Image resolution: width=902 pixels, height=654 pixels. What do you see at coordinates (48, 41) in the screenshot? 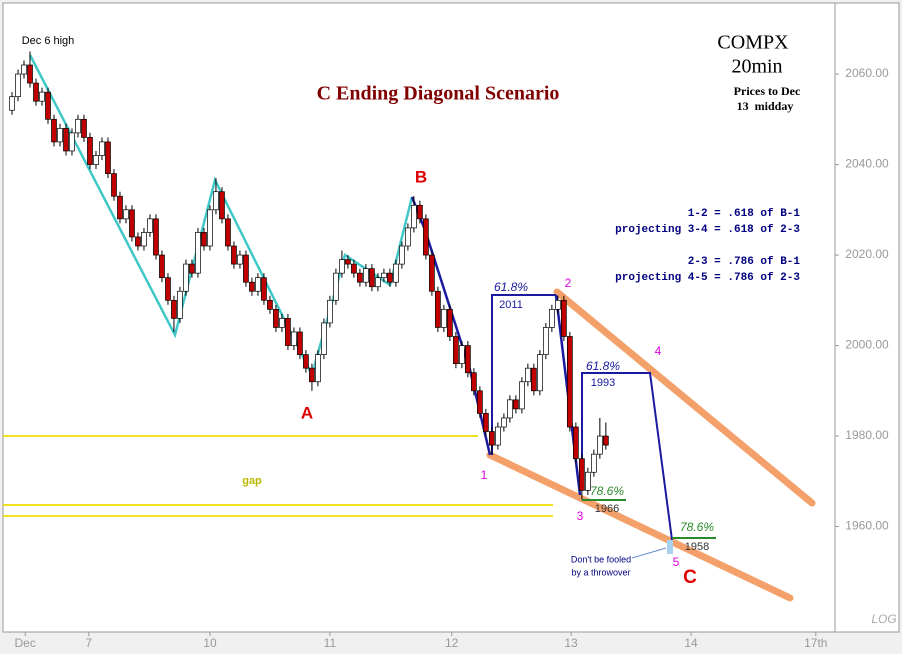
I see `annotation: Dec 6 high` at bounding box center [48, 41].